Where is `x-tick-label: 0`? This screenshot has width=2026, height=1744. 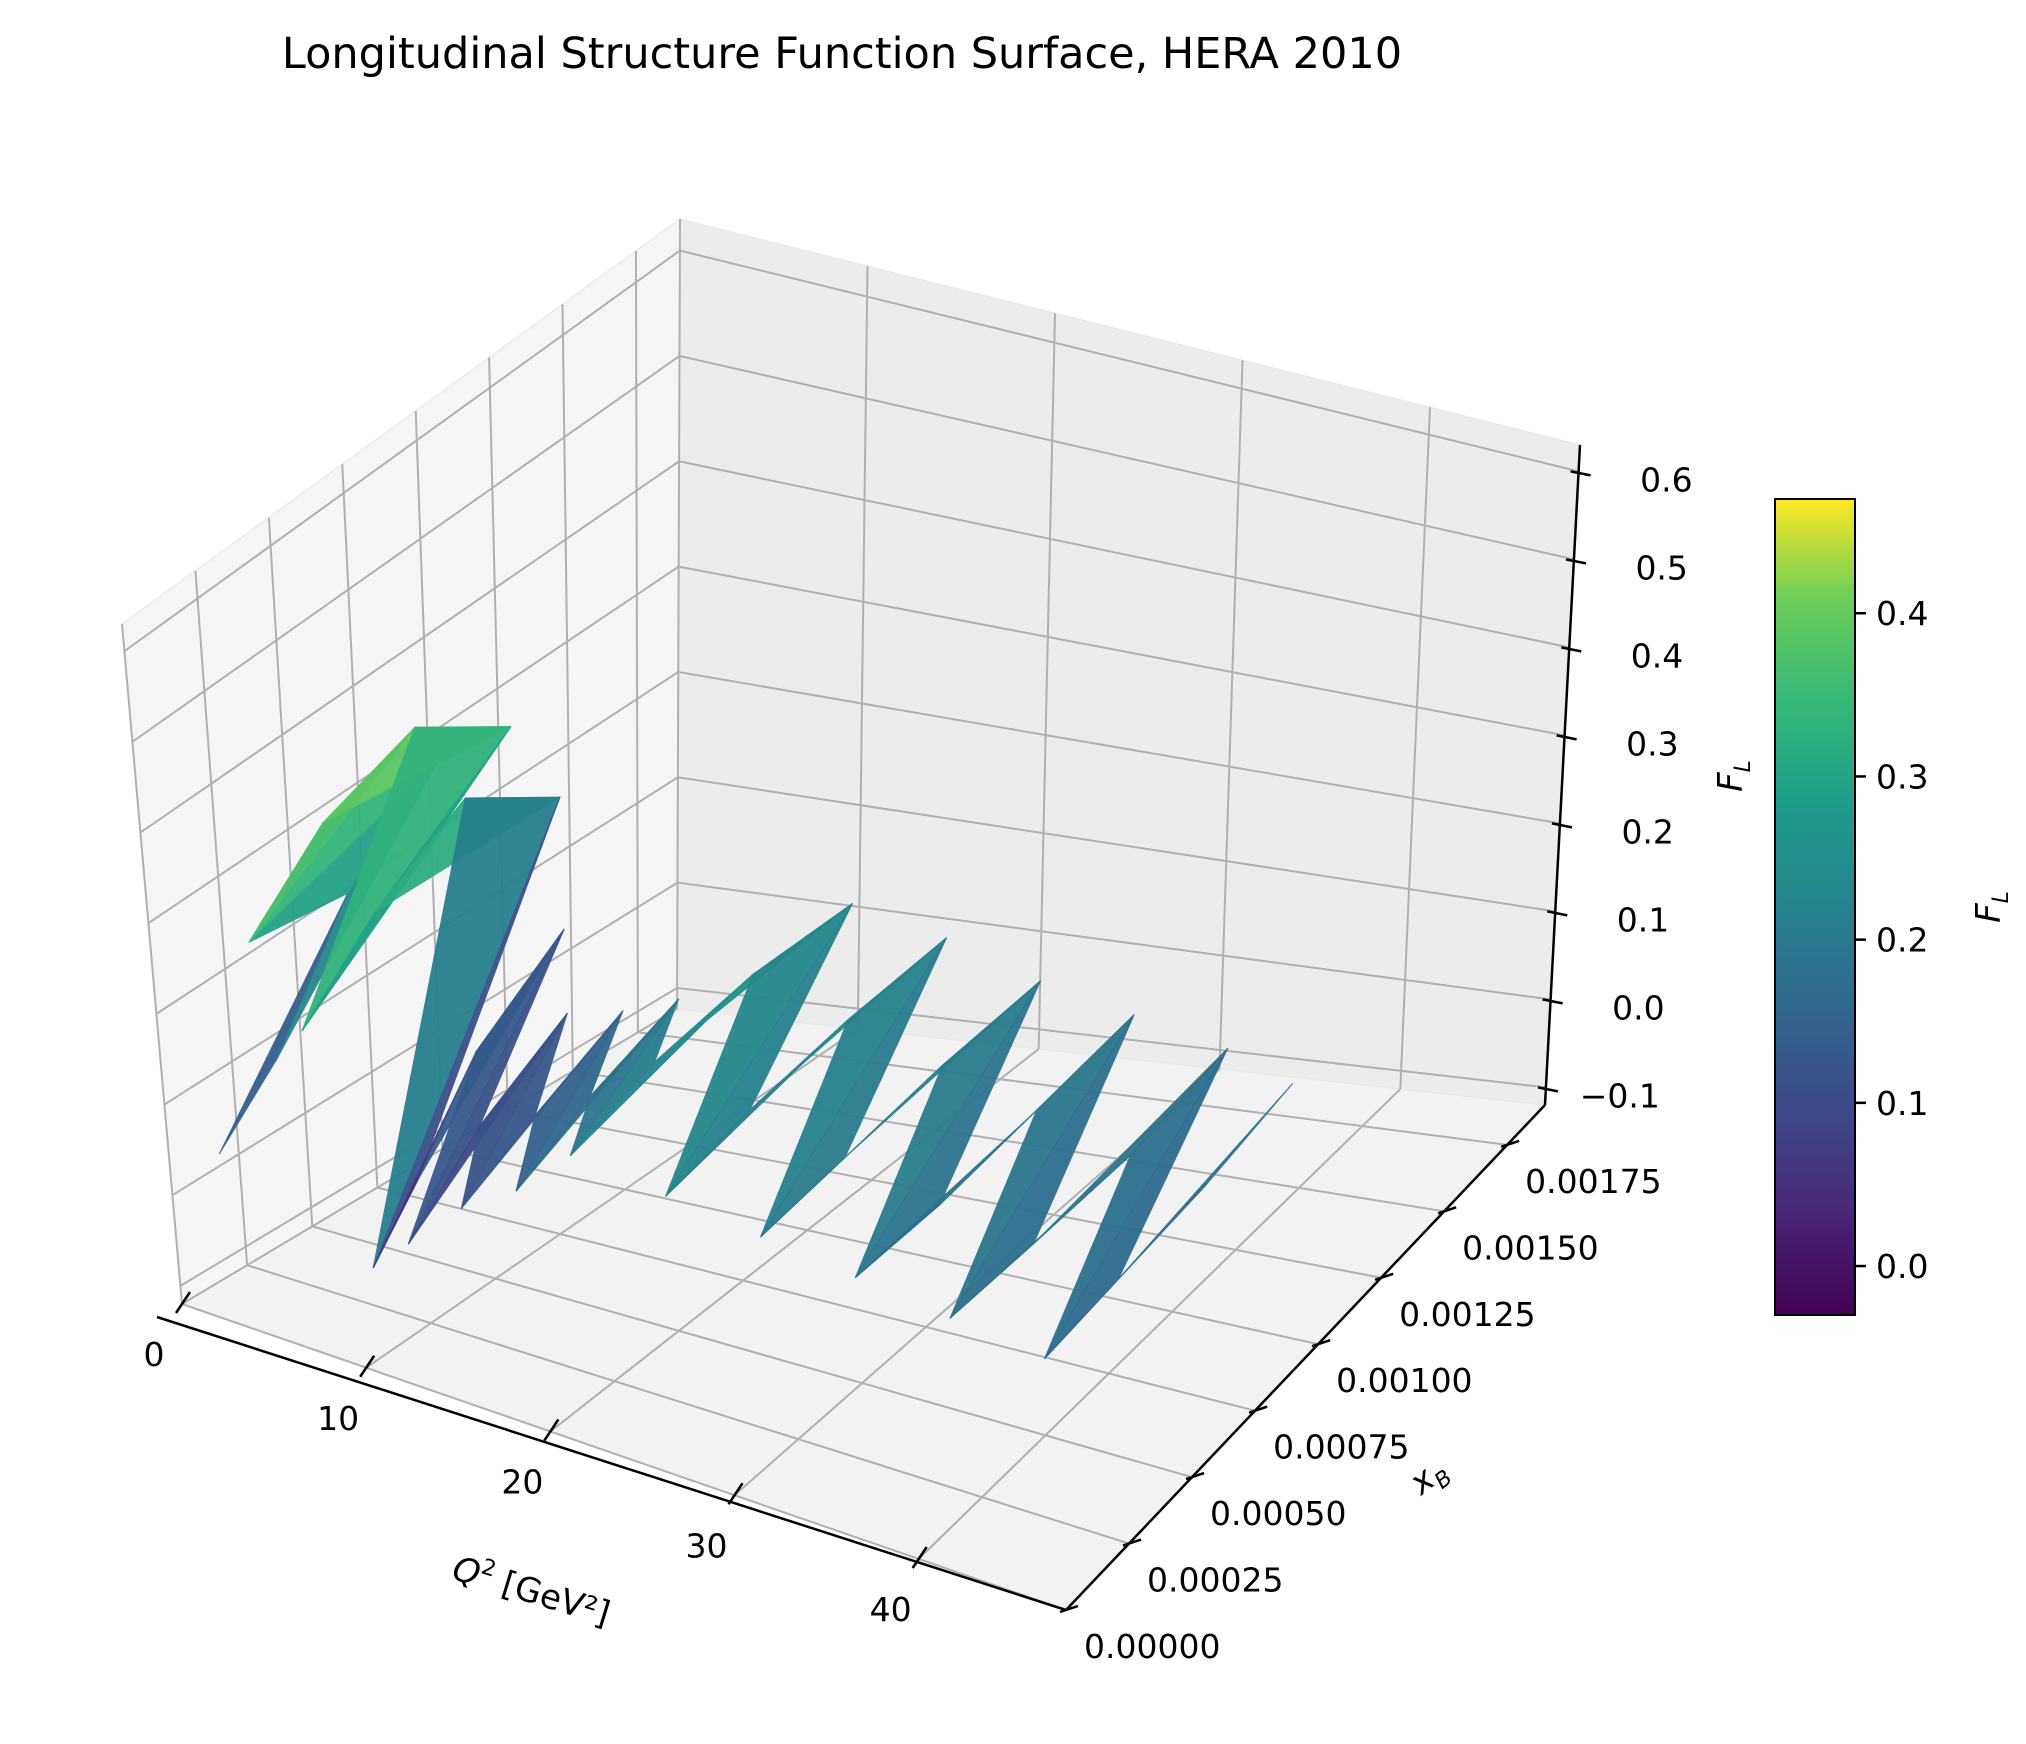
x-tick-label: 0 is located at coordinates (154, 1354).